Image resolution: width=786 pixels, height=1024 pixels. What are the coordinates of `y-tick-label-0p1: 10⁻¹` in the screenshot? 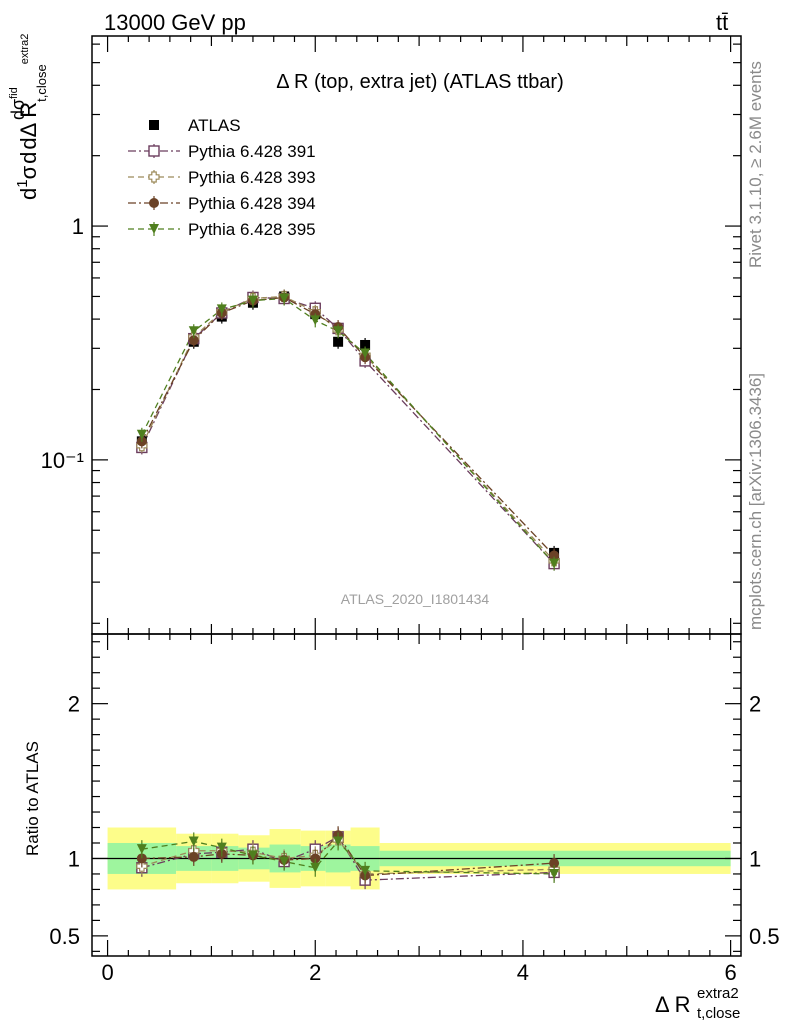 It's located at (62, 460).